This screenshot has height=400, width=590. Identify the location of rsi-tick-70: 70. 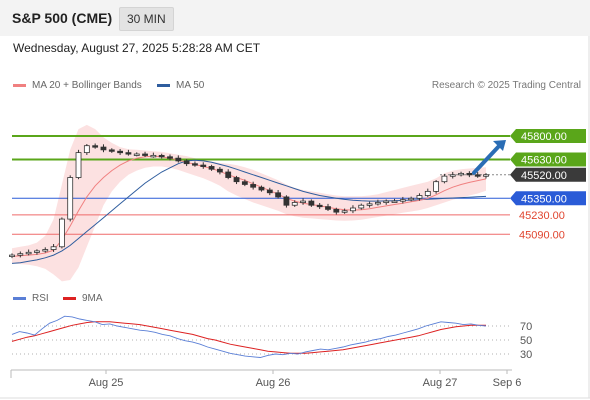
(526, 327).